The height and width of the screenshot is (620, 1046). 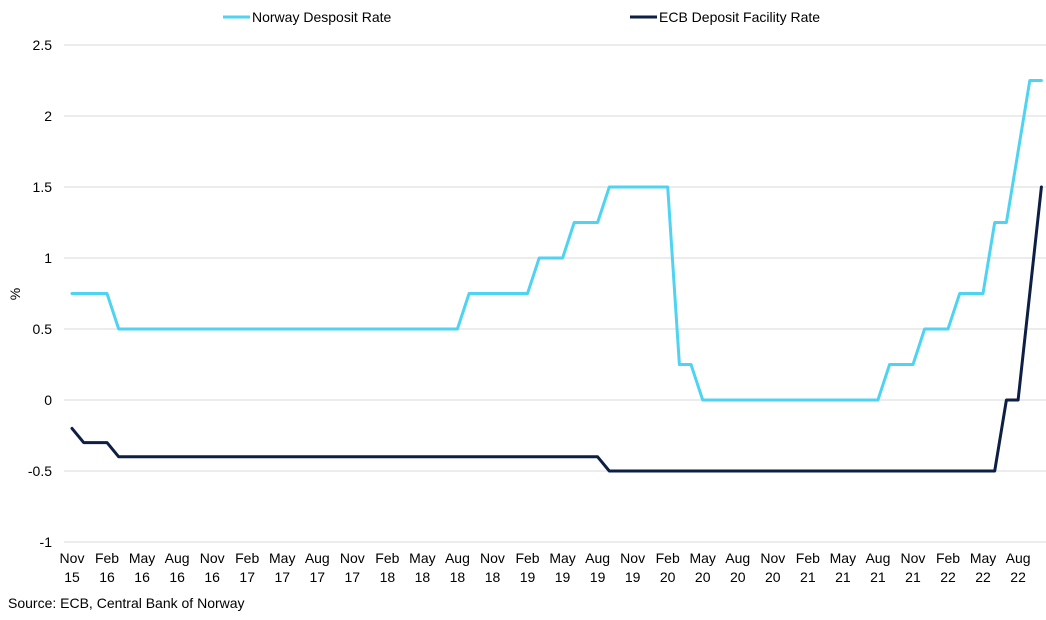 I want to click on y-tick-label: -1, so click(x=46, y=542).